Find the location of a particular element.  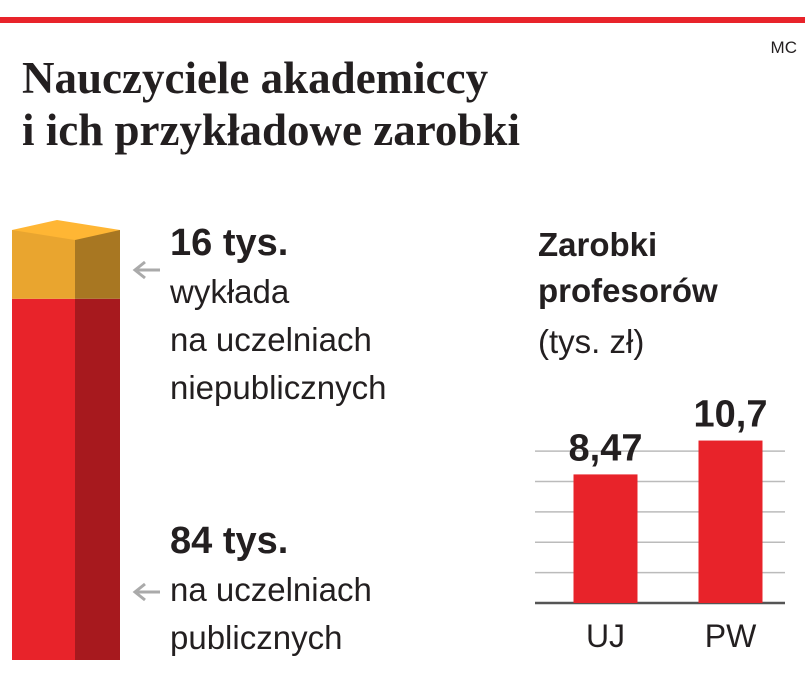

value-label: 10,7 is located at coordinates (731, 415).